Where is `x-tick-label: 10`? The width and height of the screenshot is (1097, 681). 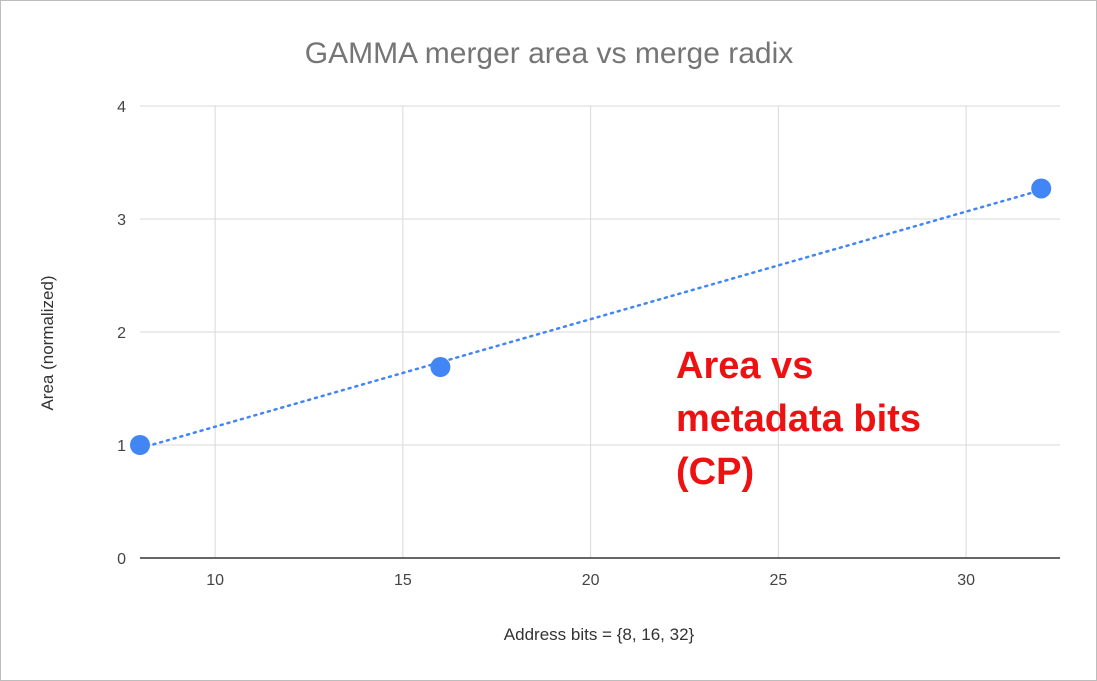 x-tick-label: 10 is located at coordinates (215, 580).